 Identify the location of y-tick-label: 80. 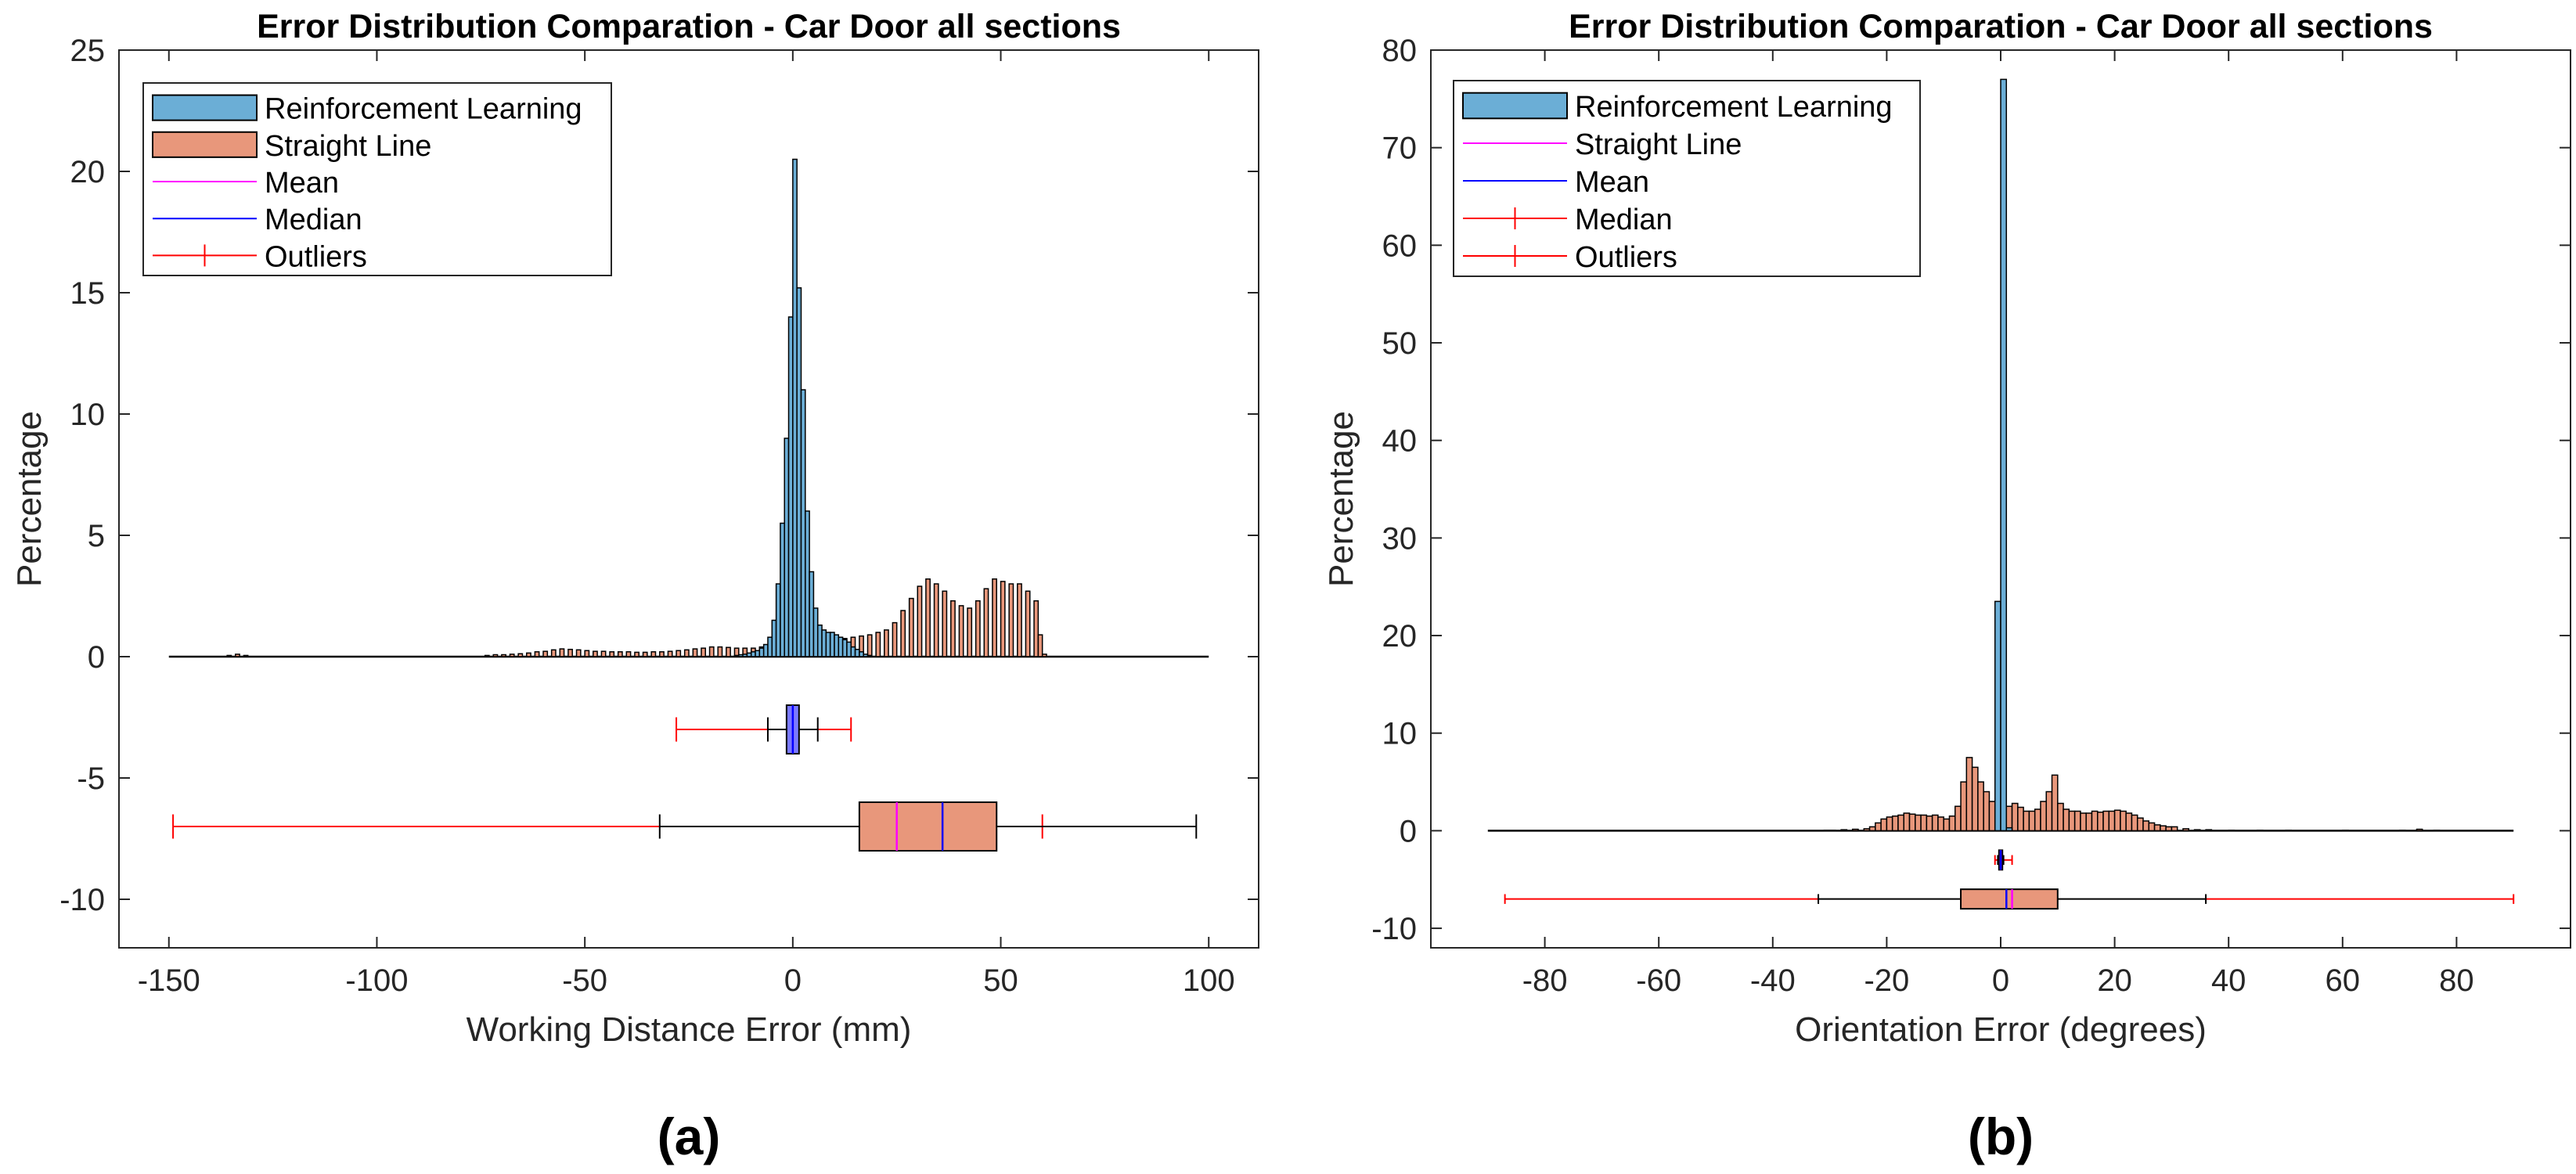
(1400, 51).